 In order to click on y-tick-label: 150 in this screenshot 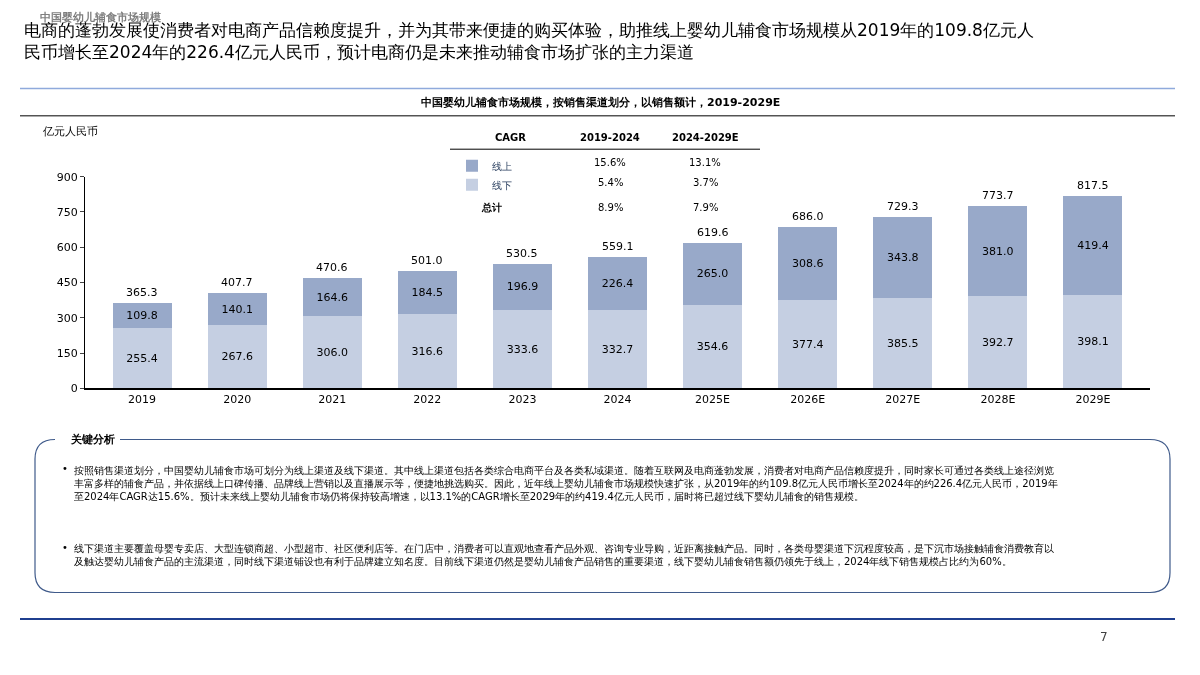, I will do `click(67, 354)`.